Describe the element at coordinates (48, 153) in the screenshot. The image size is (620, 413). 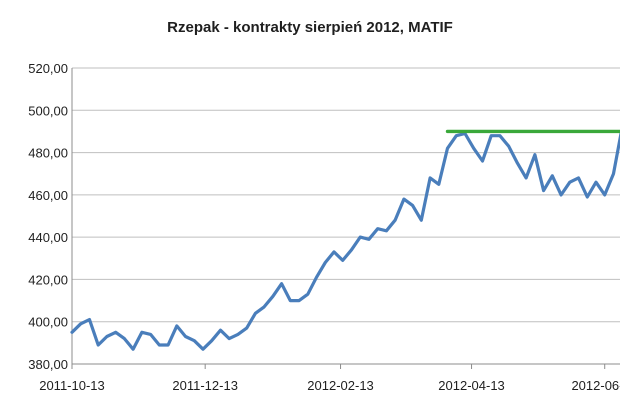
I see `y-tick-label: 480,00` at that location.